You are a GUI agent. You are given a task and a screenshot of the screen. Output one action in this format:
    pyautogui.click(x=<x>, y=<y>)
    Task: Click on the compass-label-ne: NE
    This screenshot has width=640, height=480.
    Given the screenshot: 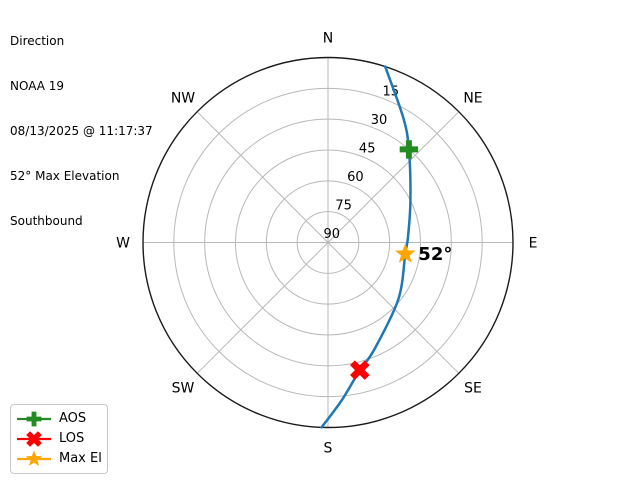 What is the action you would take?
    pyautogui.click(x=472, y=99)
    